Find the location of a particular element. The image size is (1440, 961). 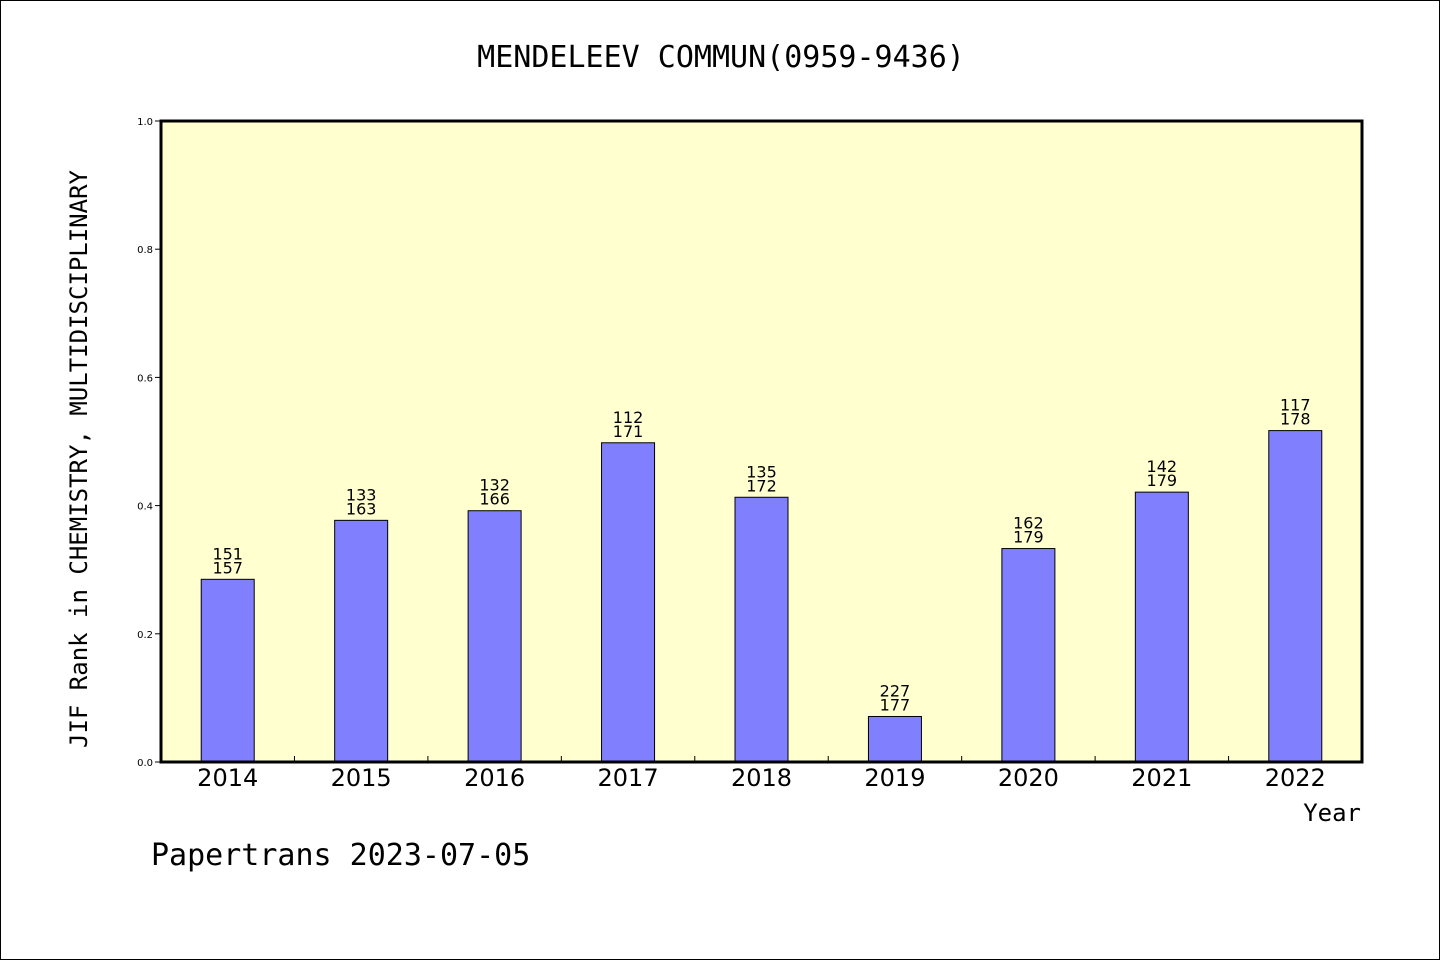

bar-2017 is located at coordinates (628, 602).